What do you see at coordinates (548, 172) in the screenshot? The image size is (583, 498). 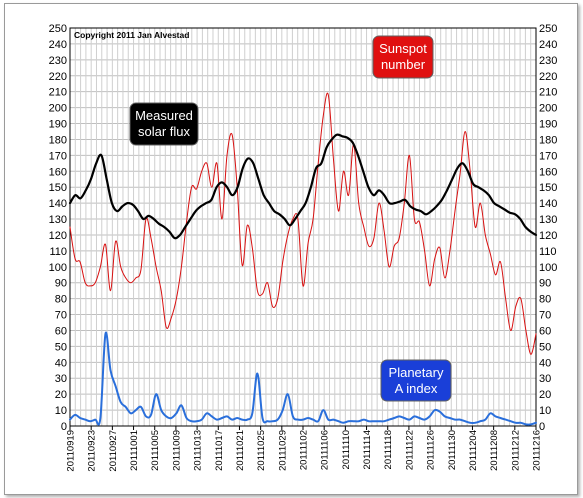 I see `y-tick-label-right: 160` at bounding box center [548, 172].